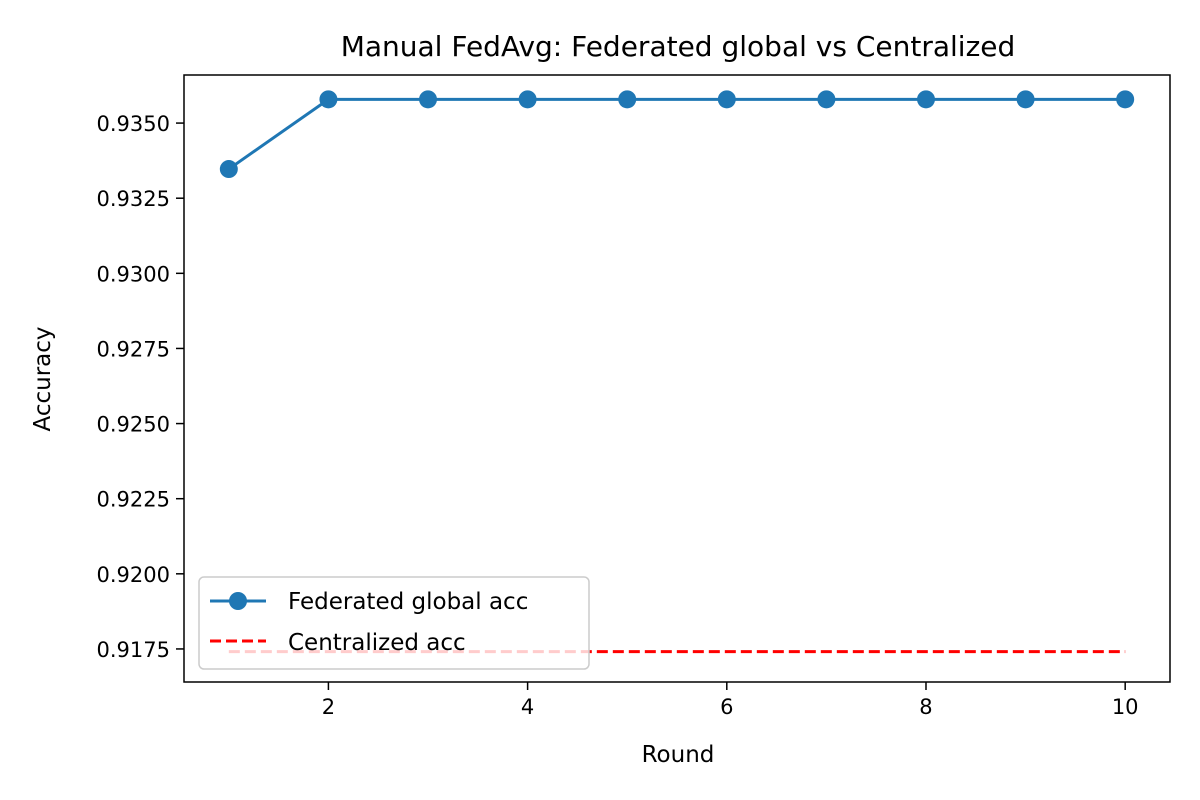  I want to click on x-tick-label: 10, so click(1125, 707).